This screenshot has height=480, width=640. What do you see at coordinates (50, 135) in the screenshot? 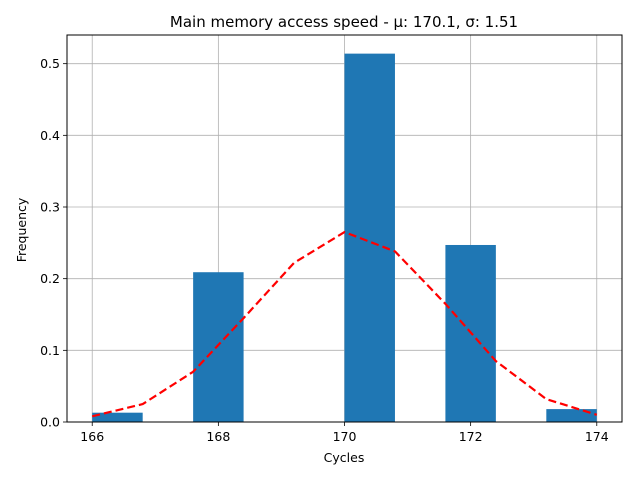
I see `y-tick-label: 0.4` at bounding box center [50, 135].